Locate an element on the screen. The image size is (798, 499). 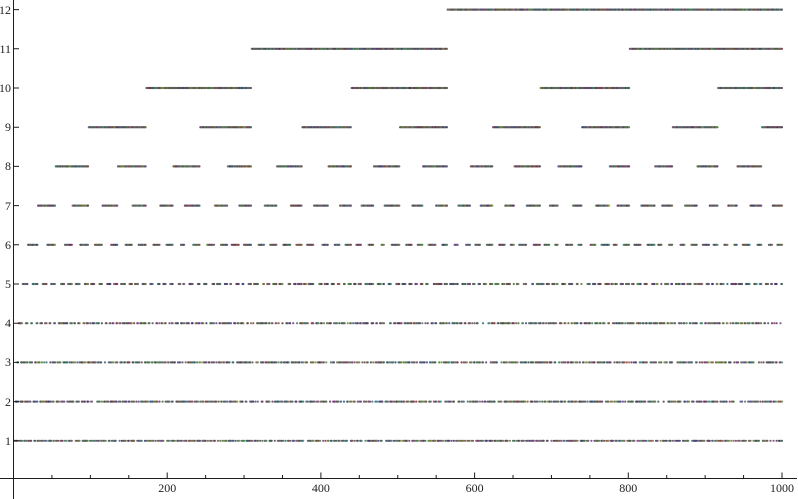
x-tick-label: 800 is located at coordinates (628, 488).